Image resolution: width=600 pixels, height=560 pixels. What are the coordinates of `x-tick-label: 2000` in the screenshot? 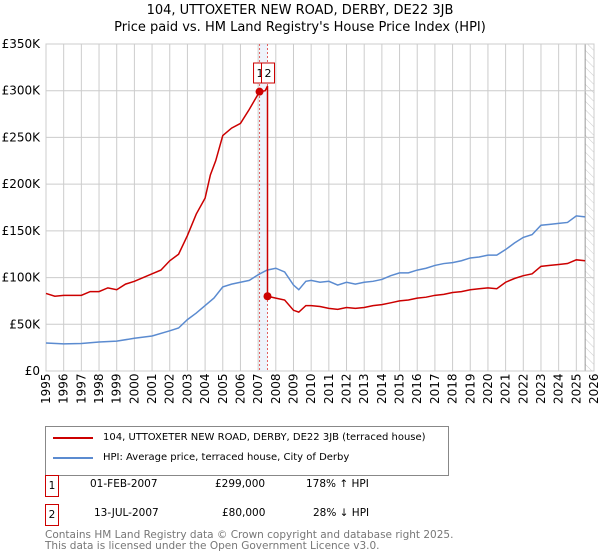 It's located at (134, 388).